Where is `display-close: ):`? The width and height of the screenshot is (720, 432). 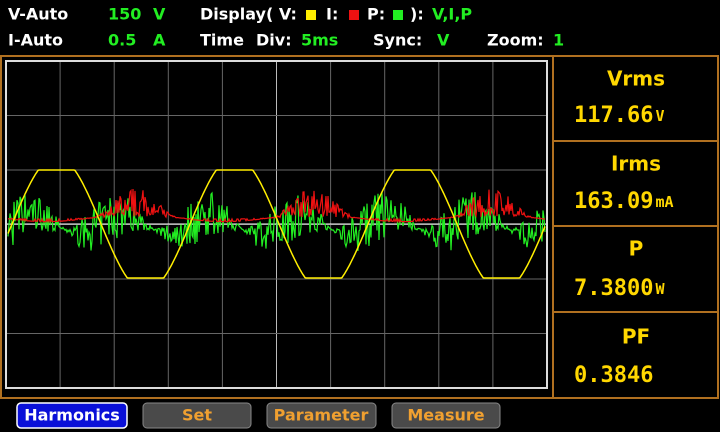
display-close: ): is located at coordinates (417, 14).